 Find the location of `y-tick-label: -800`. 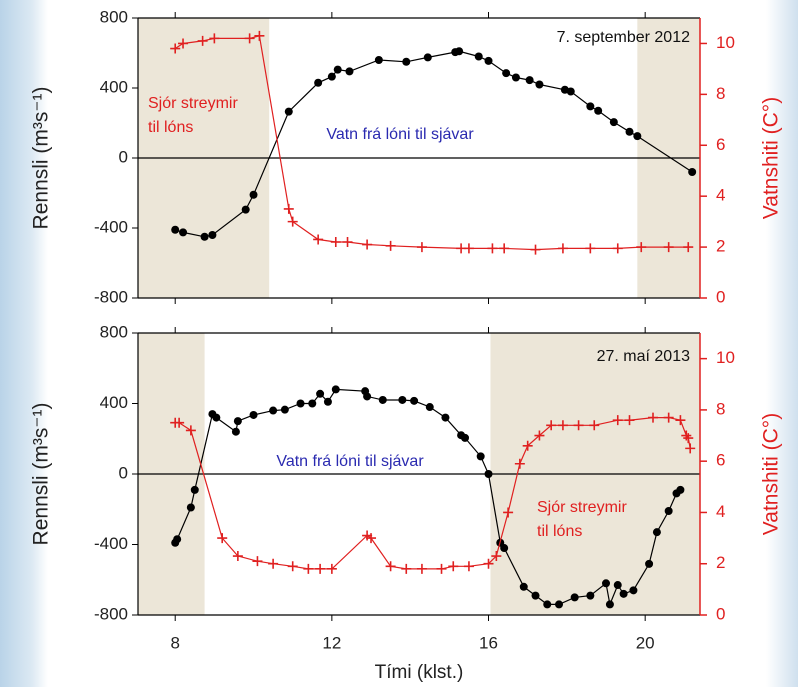

y-tick-label: -800 is located at coordinates (111, 296).